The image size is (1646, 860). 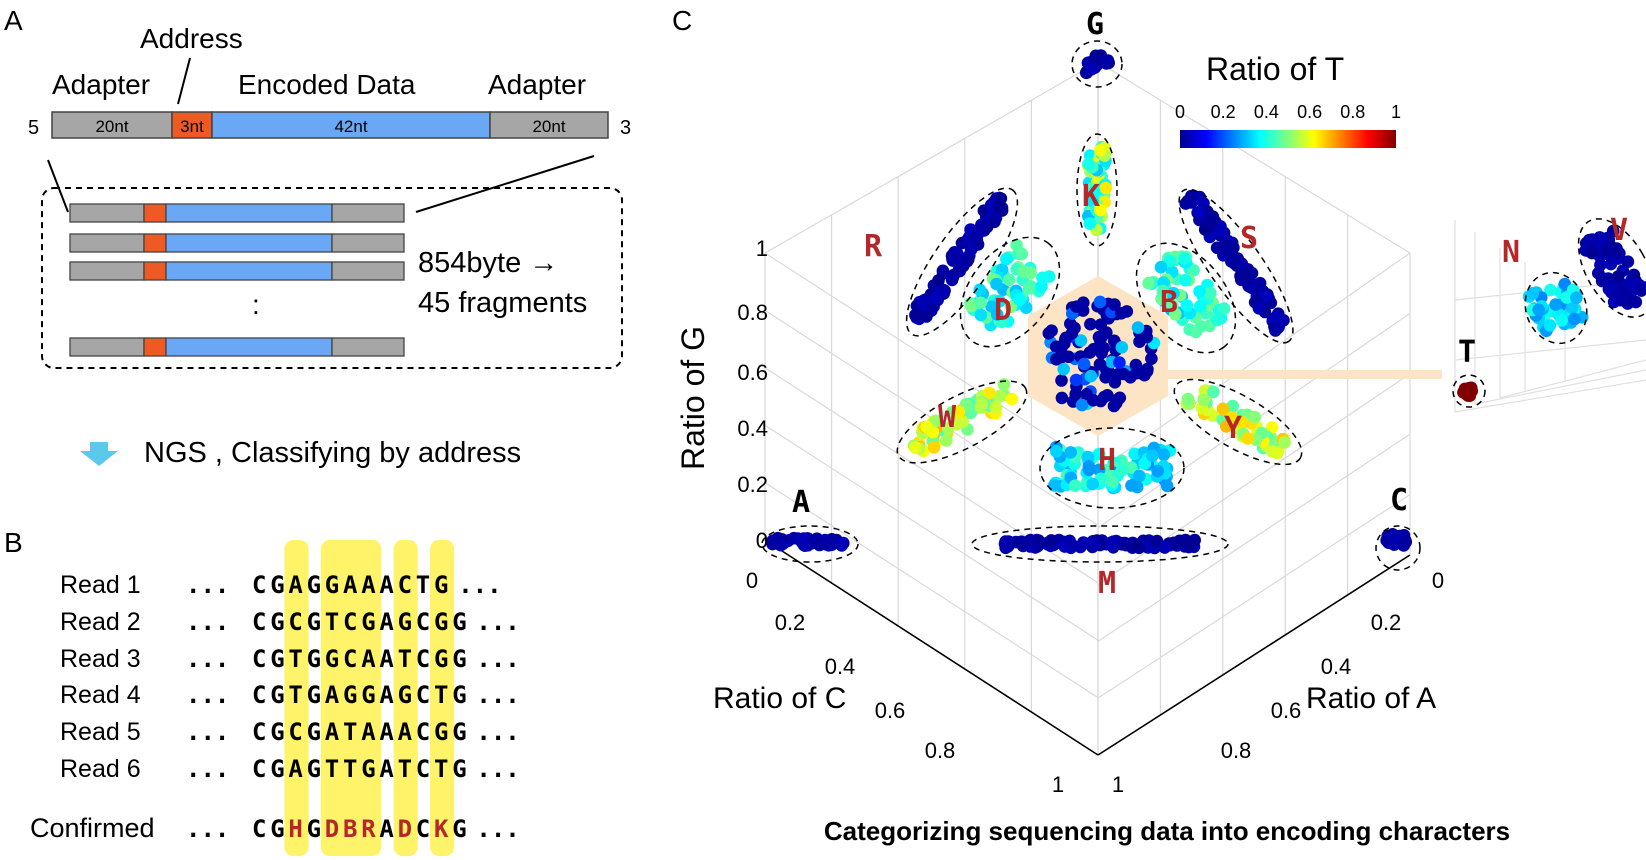 I want to click on cluster-t, so click(x=1468, y=392).